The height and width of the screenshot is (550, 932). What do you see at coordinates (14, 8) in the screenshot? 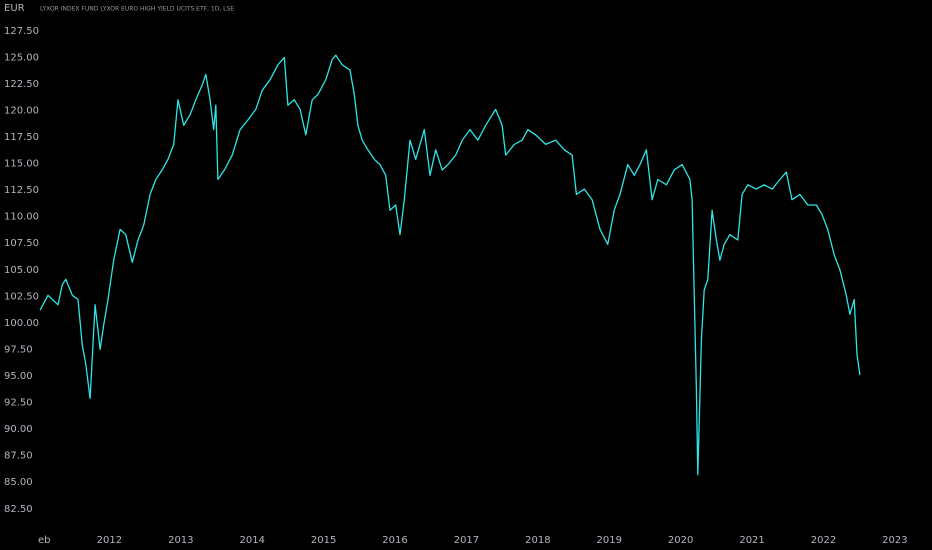
I see `y-axis-label: EUR` at bounding box center [14, 8].